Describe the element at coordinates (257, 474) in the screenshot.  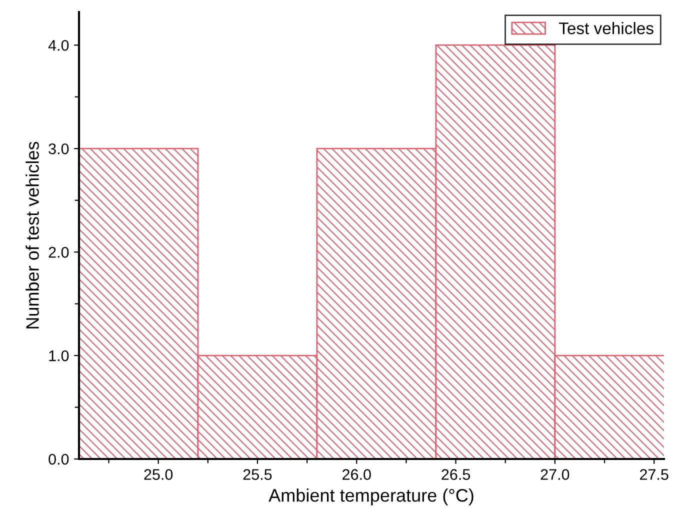
I see `x-tick-label: 25.5` at that location.